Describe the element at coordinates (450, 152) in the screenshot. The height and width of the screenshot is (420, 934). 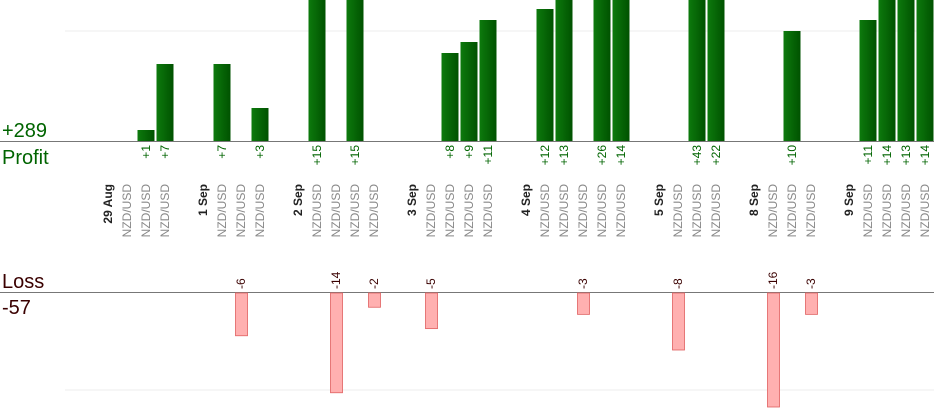
I see `profit-value-label: +8` at that location.